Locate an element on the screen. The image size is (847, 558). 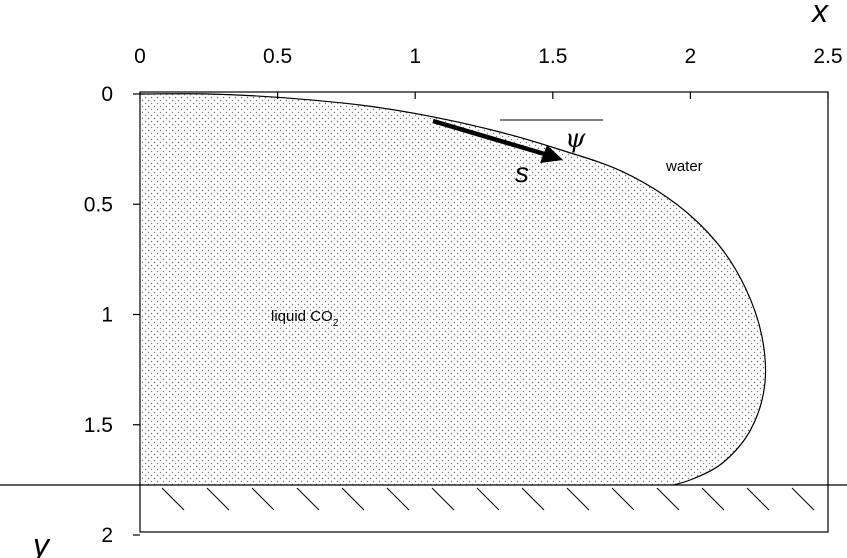
x-tick-label: 0.5 is located at coordinates (277, 56).